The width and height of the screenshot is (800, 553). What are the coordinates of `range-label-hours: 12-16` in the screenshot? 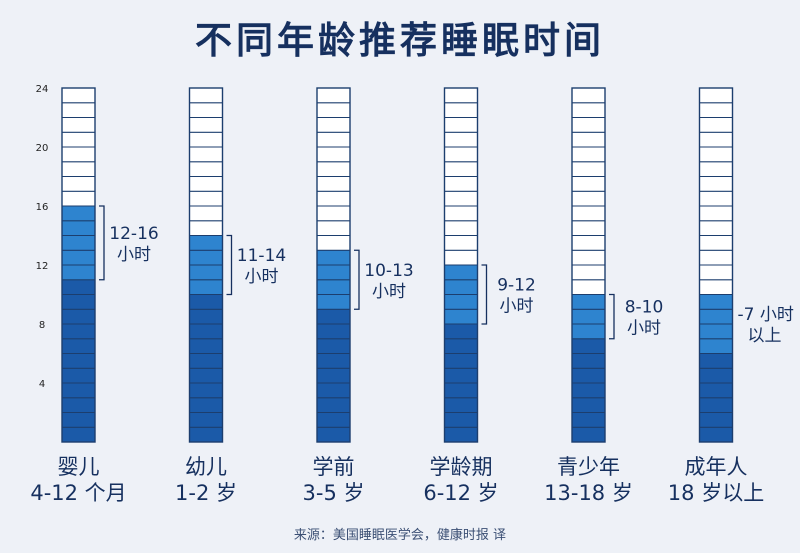 It's located at (133, 234).